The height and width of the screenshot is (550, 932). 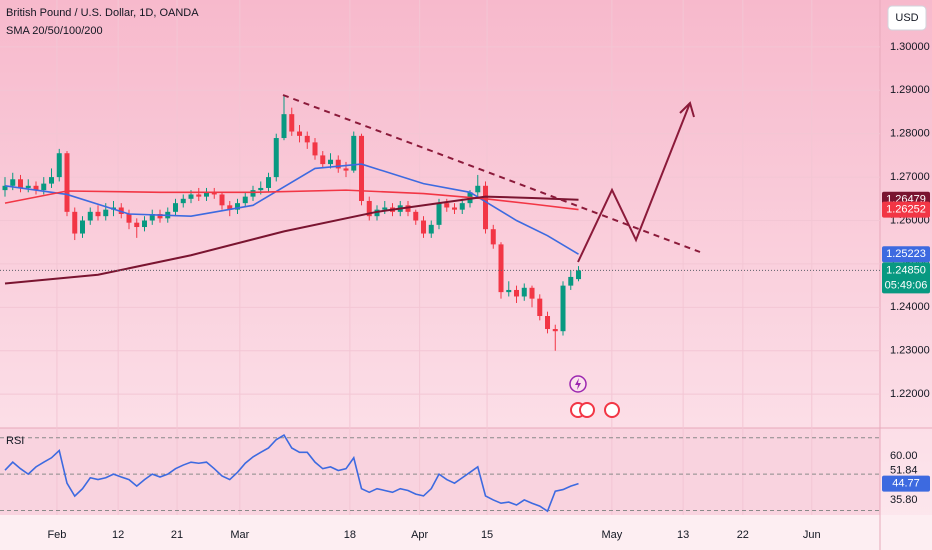 I want to click on rsi-badge, so click(x=906, y=483).